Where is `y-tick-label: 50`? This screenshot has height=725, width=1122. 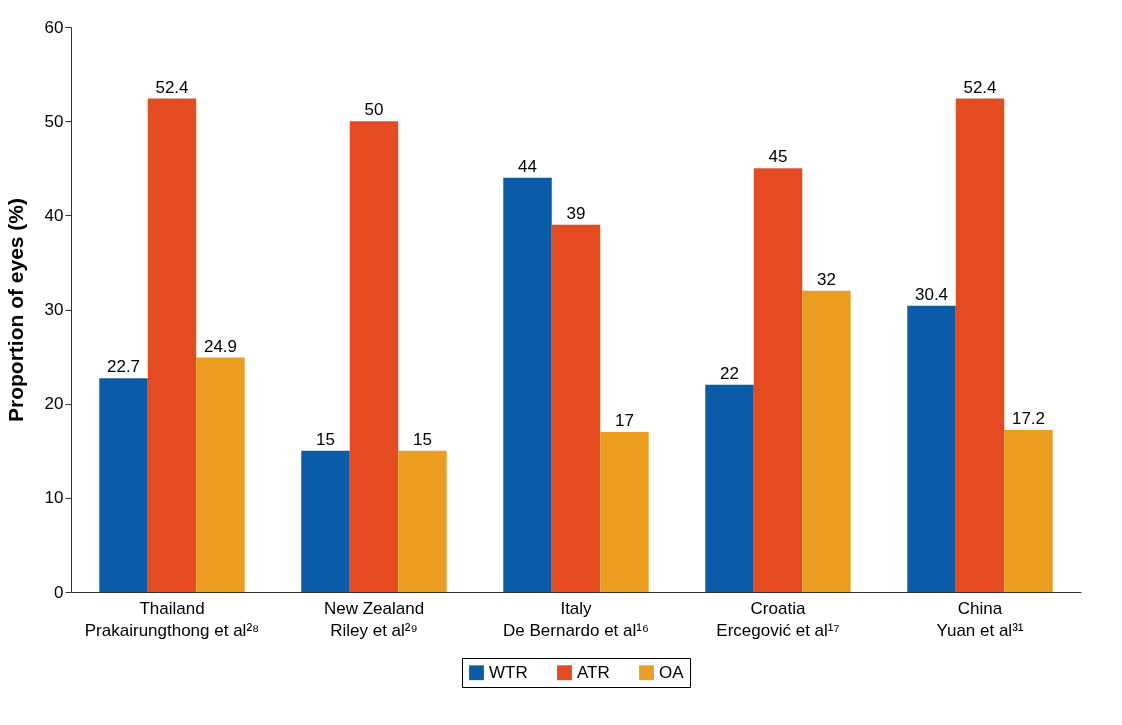 y-tick-label: 50 is located at coordinates (54, 121).